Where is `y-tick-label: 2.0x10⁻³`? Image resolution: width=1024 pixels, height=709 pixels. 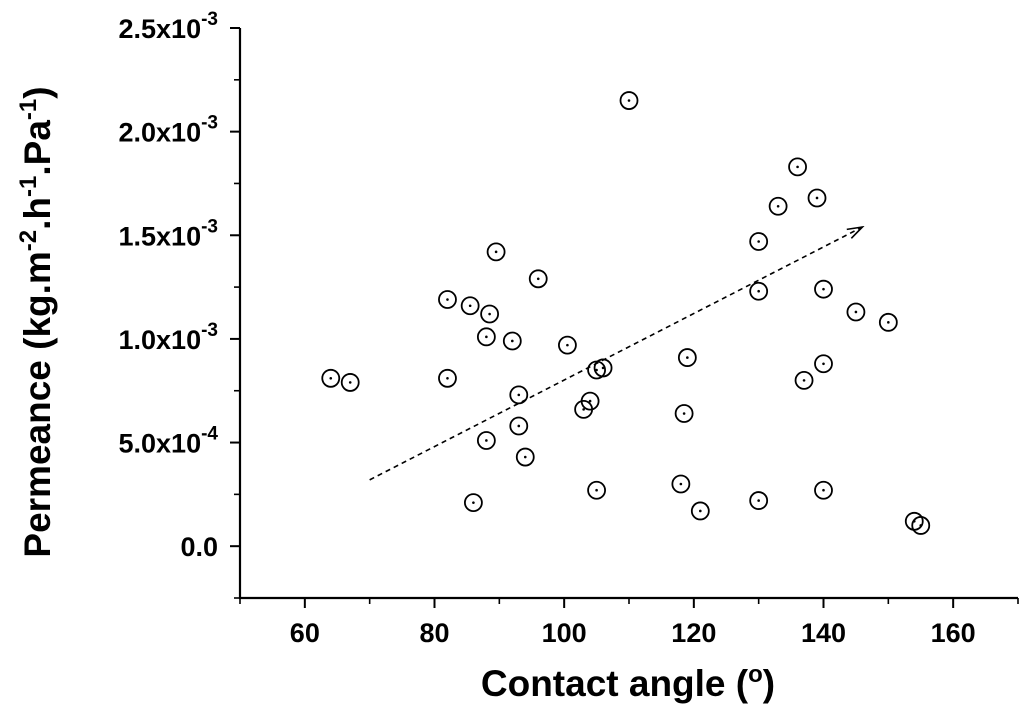
y-tick-label: 2.0x10⁻³ is located at coordinates (169, 130).